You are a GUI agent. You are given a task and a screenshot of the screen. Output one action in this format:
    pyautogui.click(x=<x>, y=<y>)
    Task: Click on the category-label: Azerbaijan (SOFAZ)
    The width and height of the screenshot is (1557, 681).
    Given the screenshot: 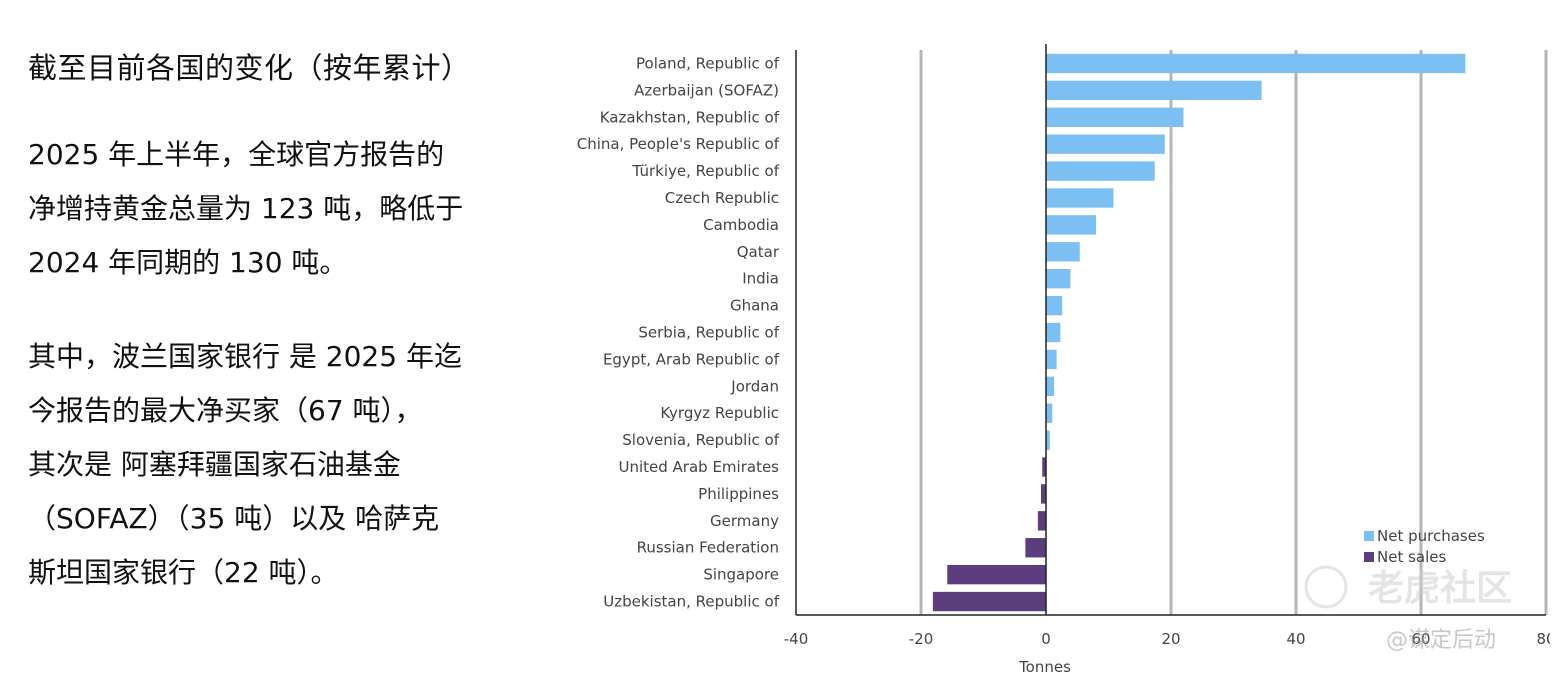 What is the action you would take?
    pyautogui.click(x=706, y=90)
    